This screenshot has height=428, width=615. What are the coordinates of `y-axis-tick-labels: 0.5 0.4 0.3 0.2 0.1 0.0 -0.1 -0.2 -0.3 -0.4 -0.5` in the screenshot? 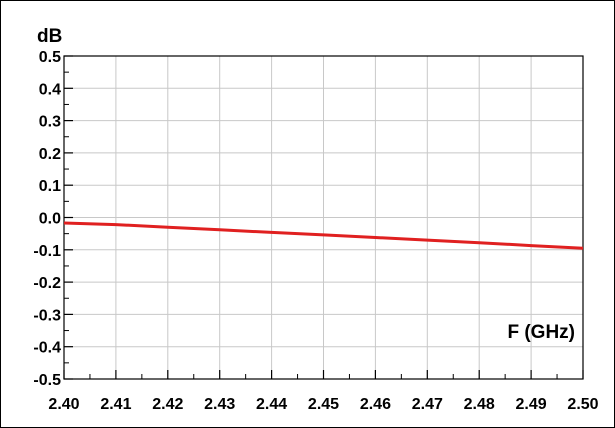 It's located at (47, 219).